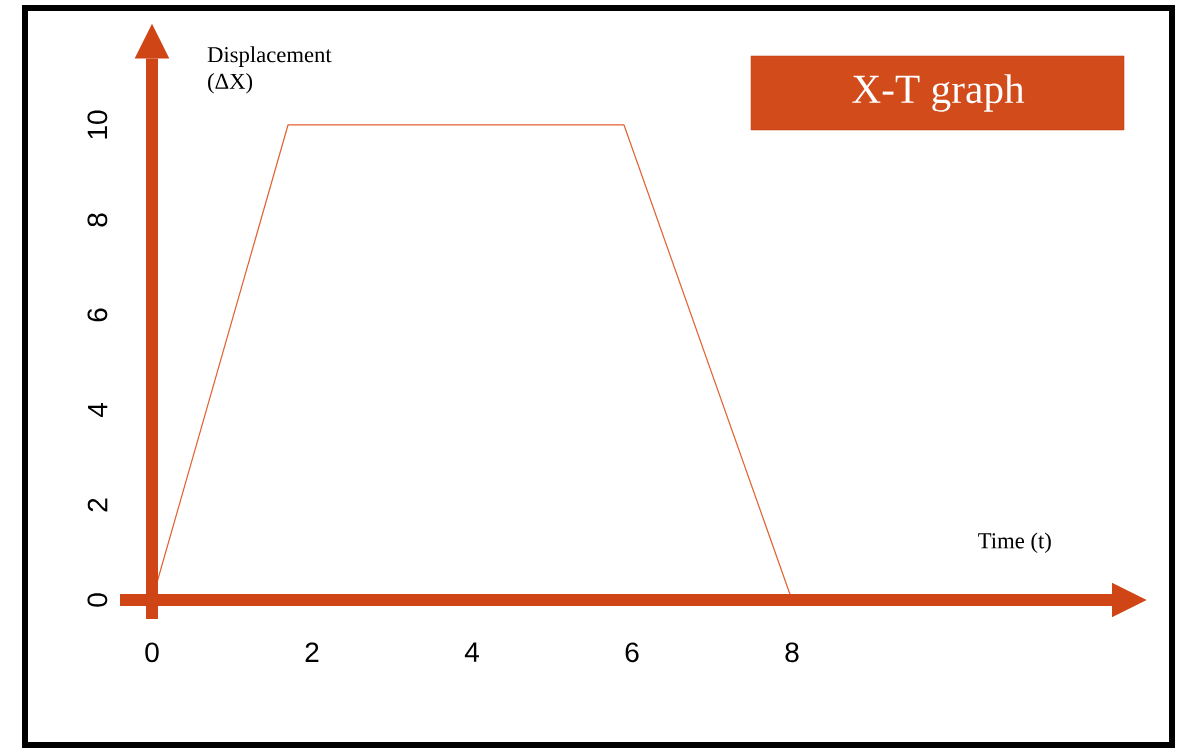 The width and height of the screenshot is (1181, 750). What do you see at coordinates (98, 410) in the screenshot?
I see `y-tick-label: 4` at bounding box center [98, 410].